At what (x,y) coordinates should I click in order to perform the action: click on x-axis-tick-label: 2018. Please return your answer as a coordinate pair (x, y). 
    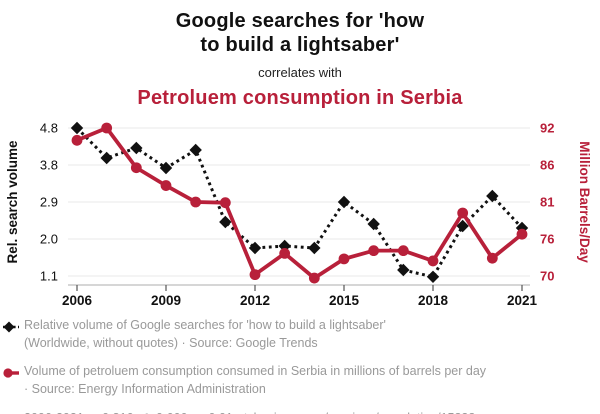
    Looking at the image, I should click on (433, 300).